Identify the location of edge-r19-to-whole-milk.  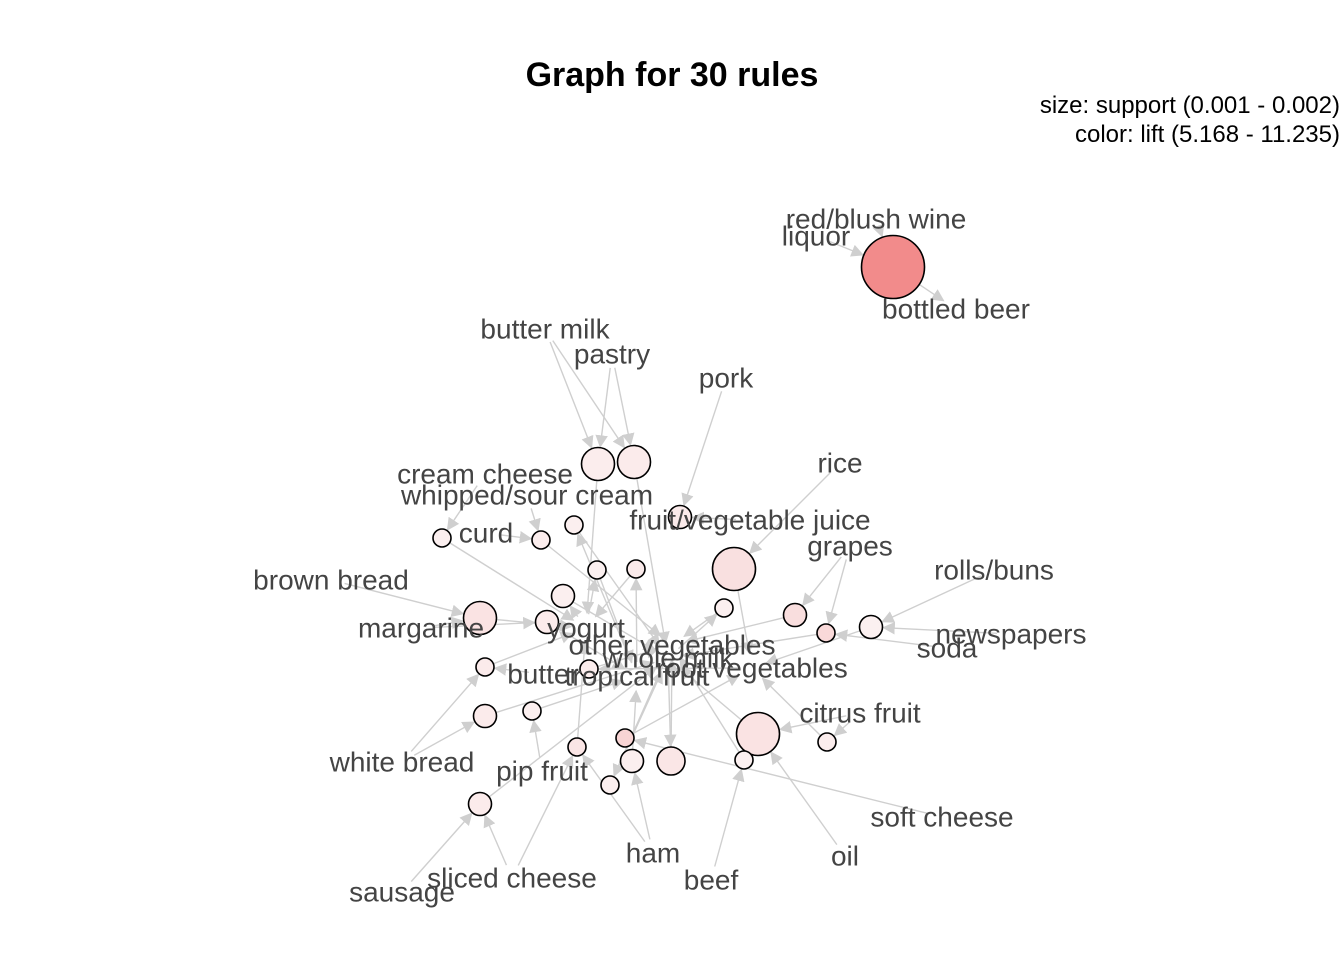
(575, 686).